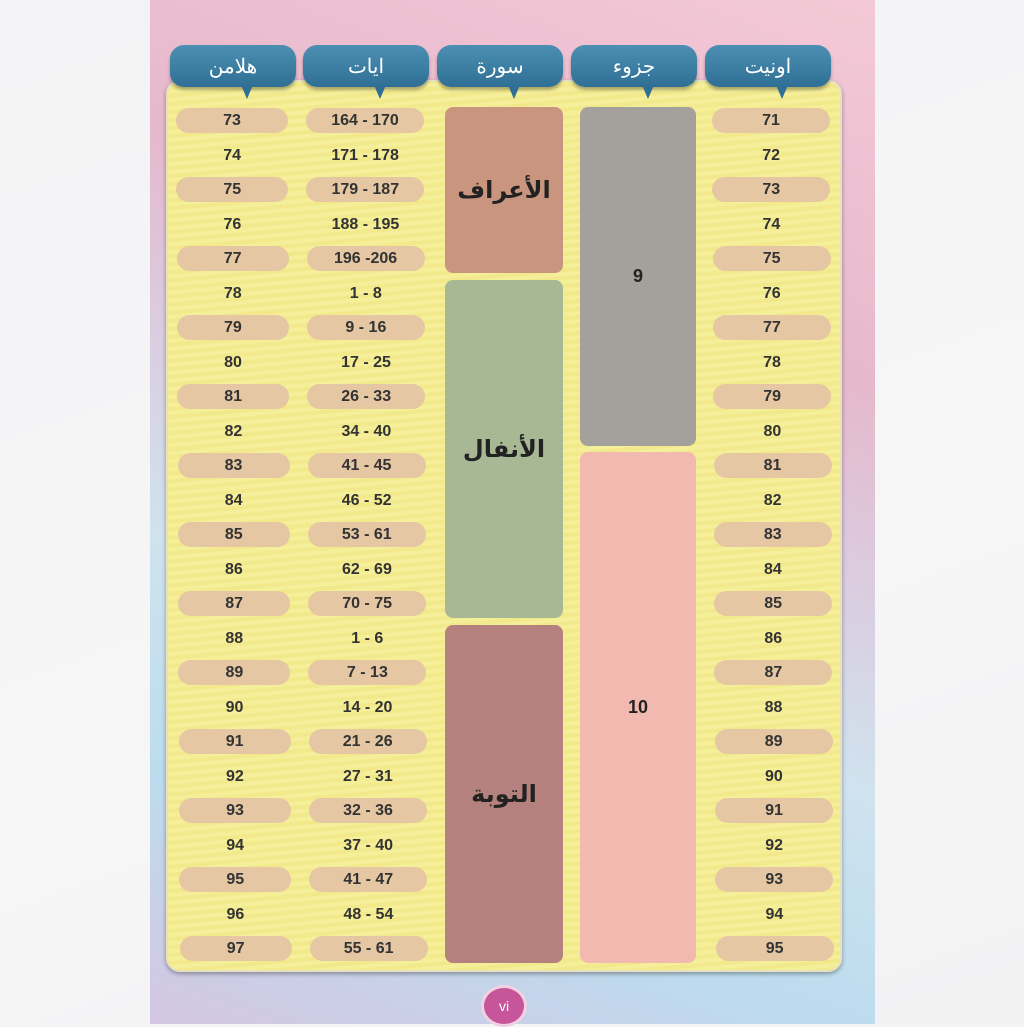 This screenshot has width=1024, height=1027. What do you see at coordinates (232, 155) in the screenshot?
I see `cell-page: 74` at bounding box center [232, 155].